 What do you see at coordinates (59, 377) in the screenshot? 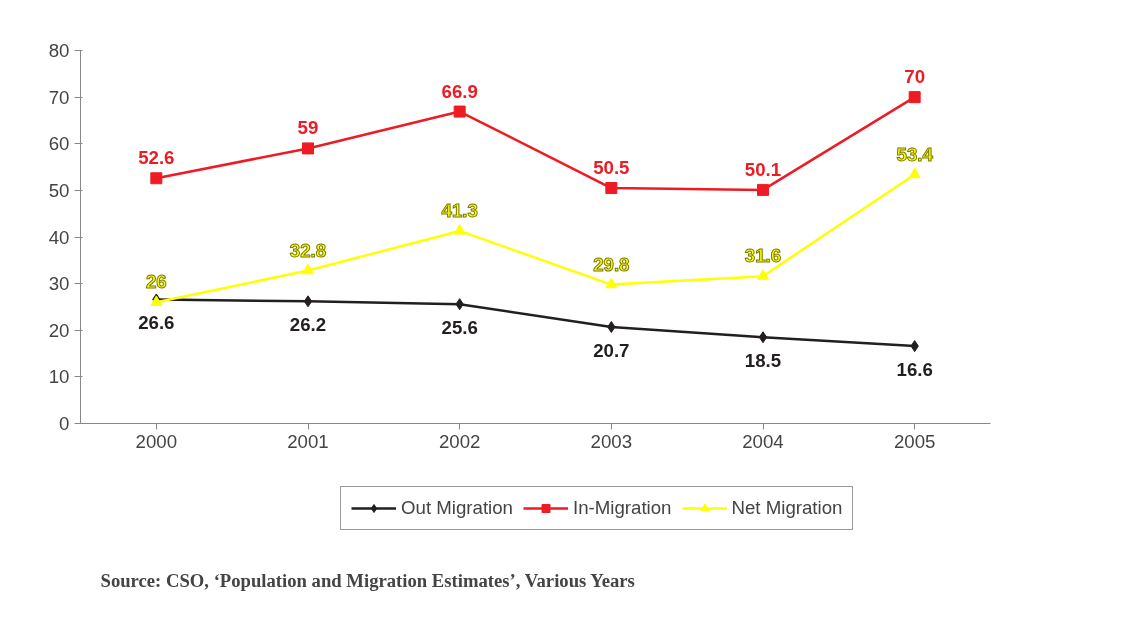
I see `y-tick-label: 10` at bounding box center [59, 377].